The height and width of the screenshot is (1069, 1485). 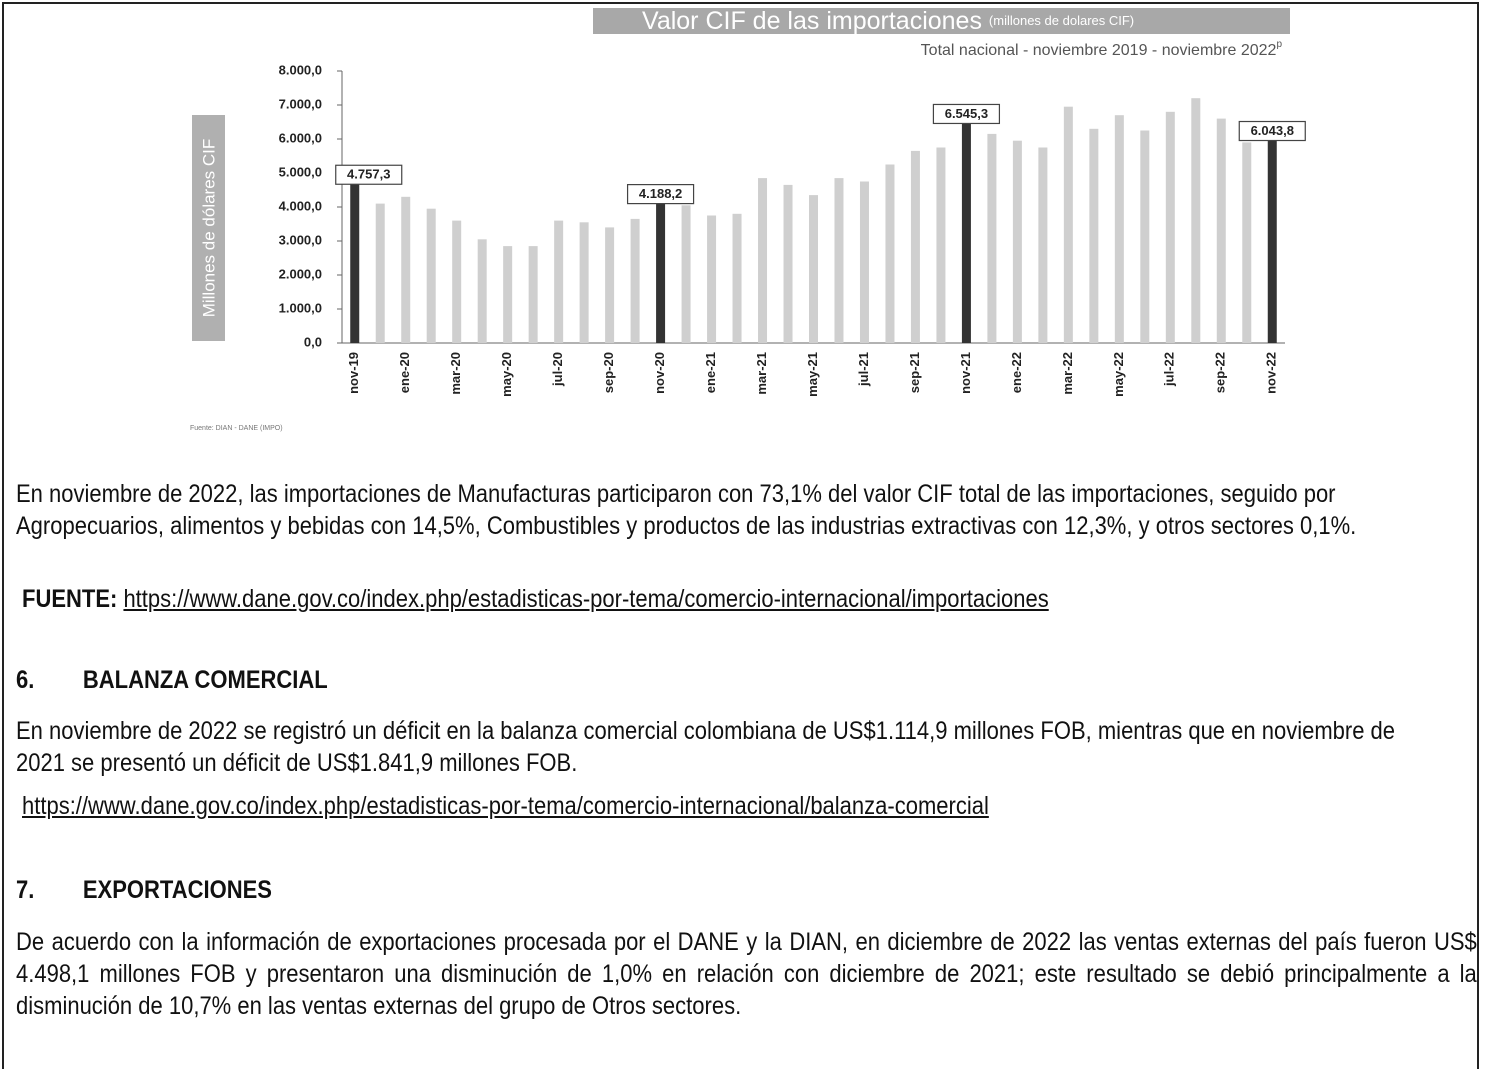 I want to click on y-axis-label: Millones de dólares CIF, so click(x=208, y=228).